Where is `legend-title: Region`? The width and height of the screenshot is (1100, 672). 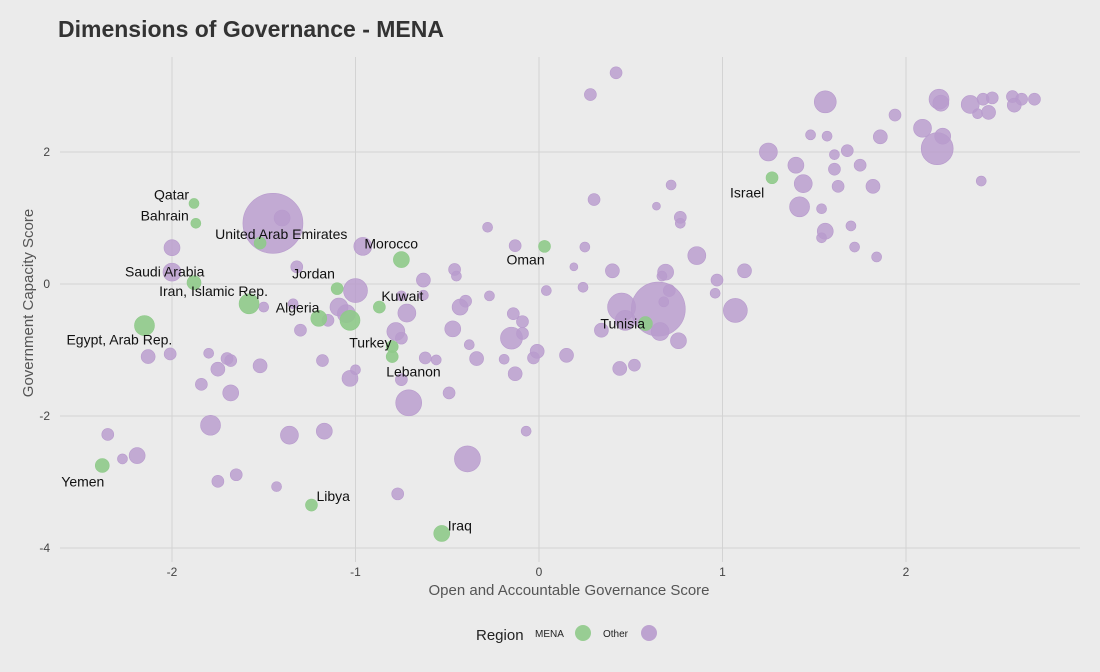 legend-title: Region is located at coordinates (500, 635).